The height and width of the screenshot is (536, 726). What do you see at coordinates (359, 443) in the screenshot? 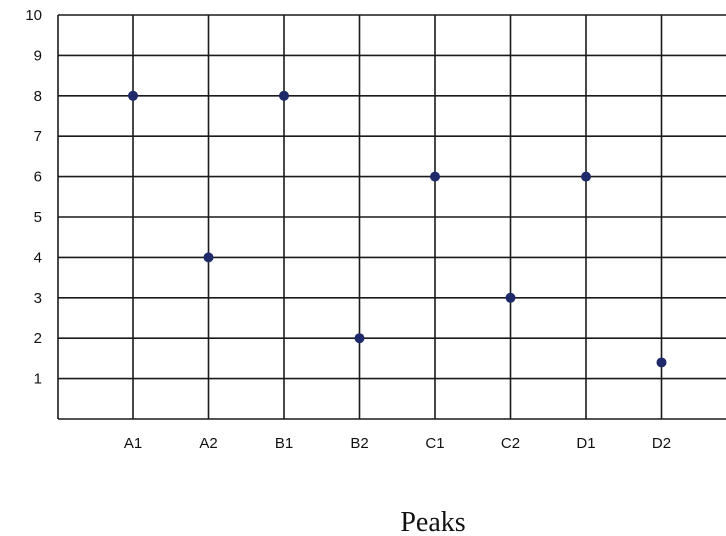
I see `x-tick-label: B2` at bounding box center [359, 443].